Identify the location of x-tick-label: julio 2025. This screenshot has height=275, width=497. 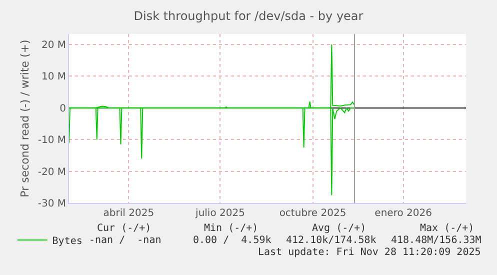
(219, 213).